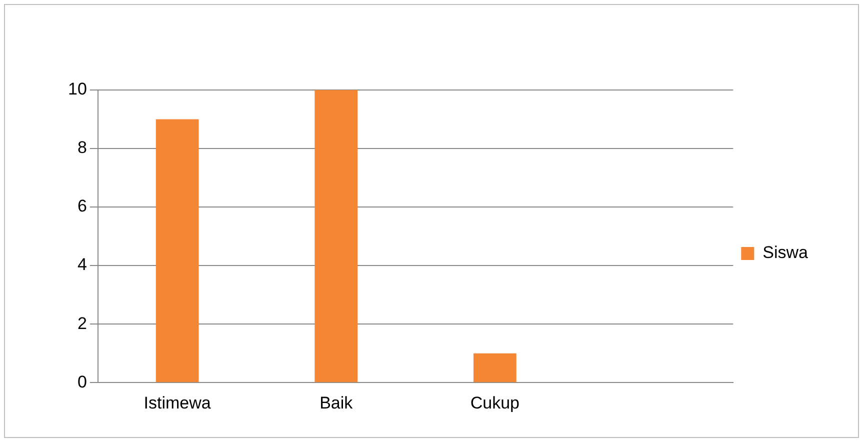  I want to click on y-tick-label: 4, so click(82, 264).